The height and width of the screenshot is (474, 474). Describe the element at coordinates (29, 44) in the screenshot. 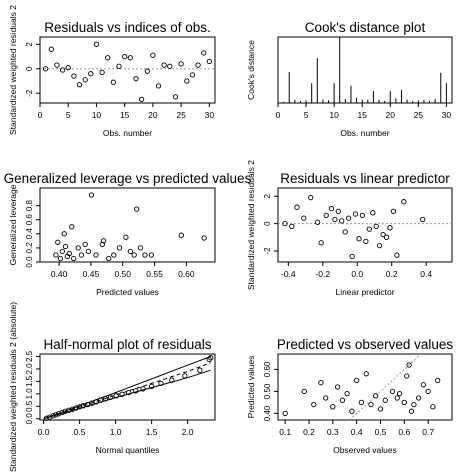

I see `y-tick-label: 2` at that location.